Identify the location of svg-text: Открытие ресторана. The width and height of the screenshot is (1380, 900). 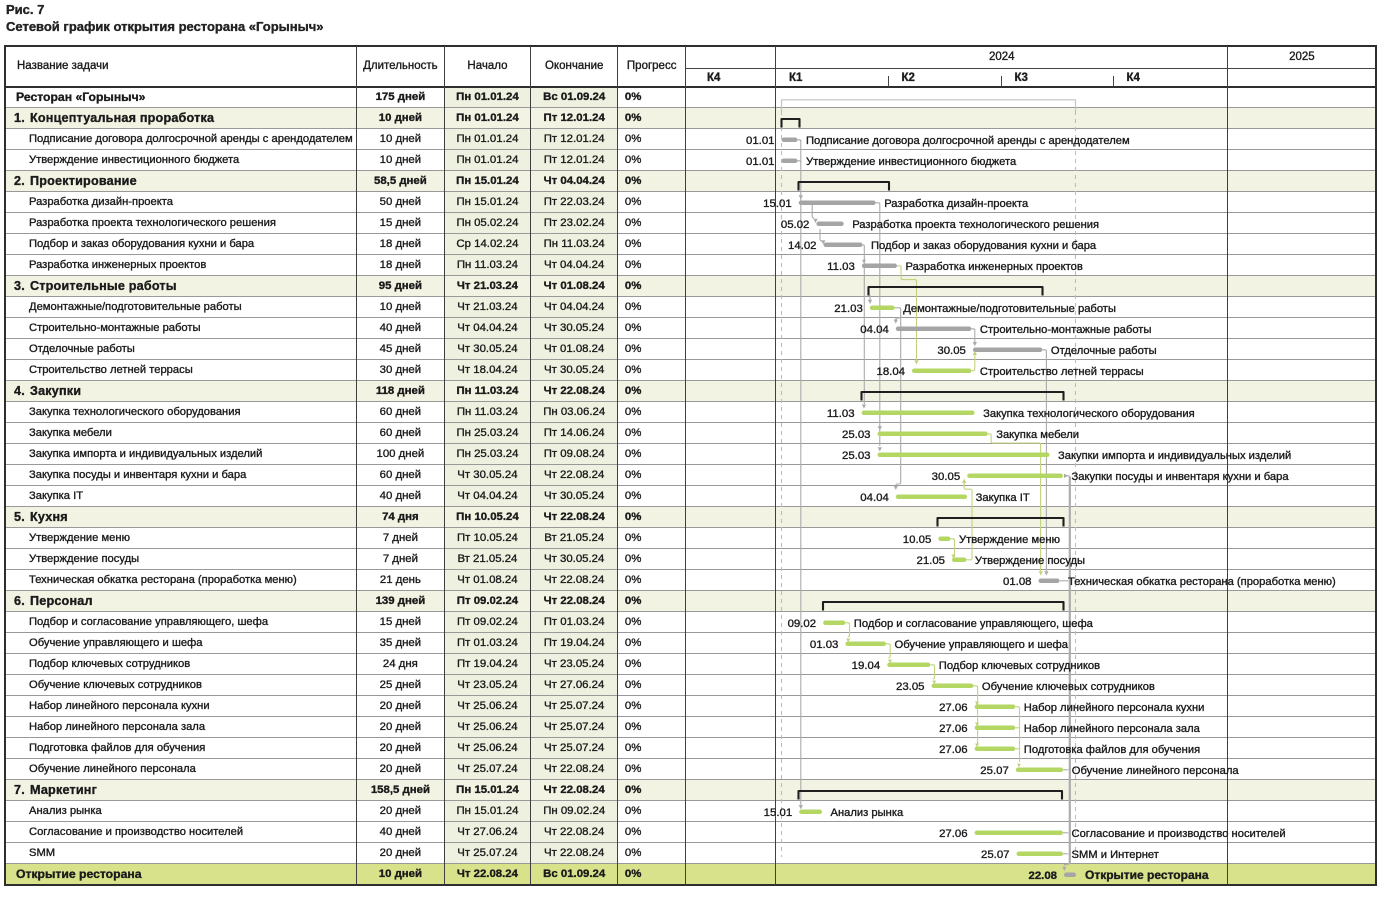
(1147, 875).